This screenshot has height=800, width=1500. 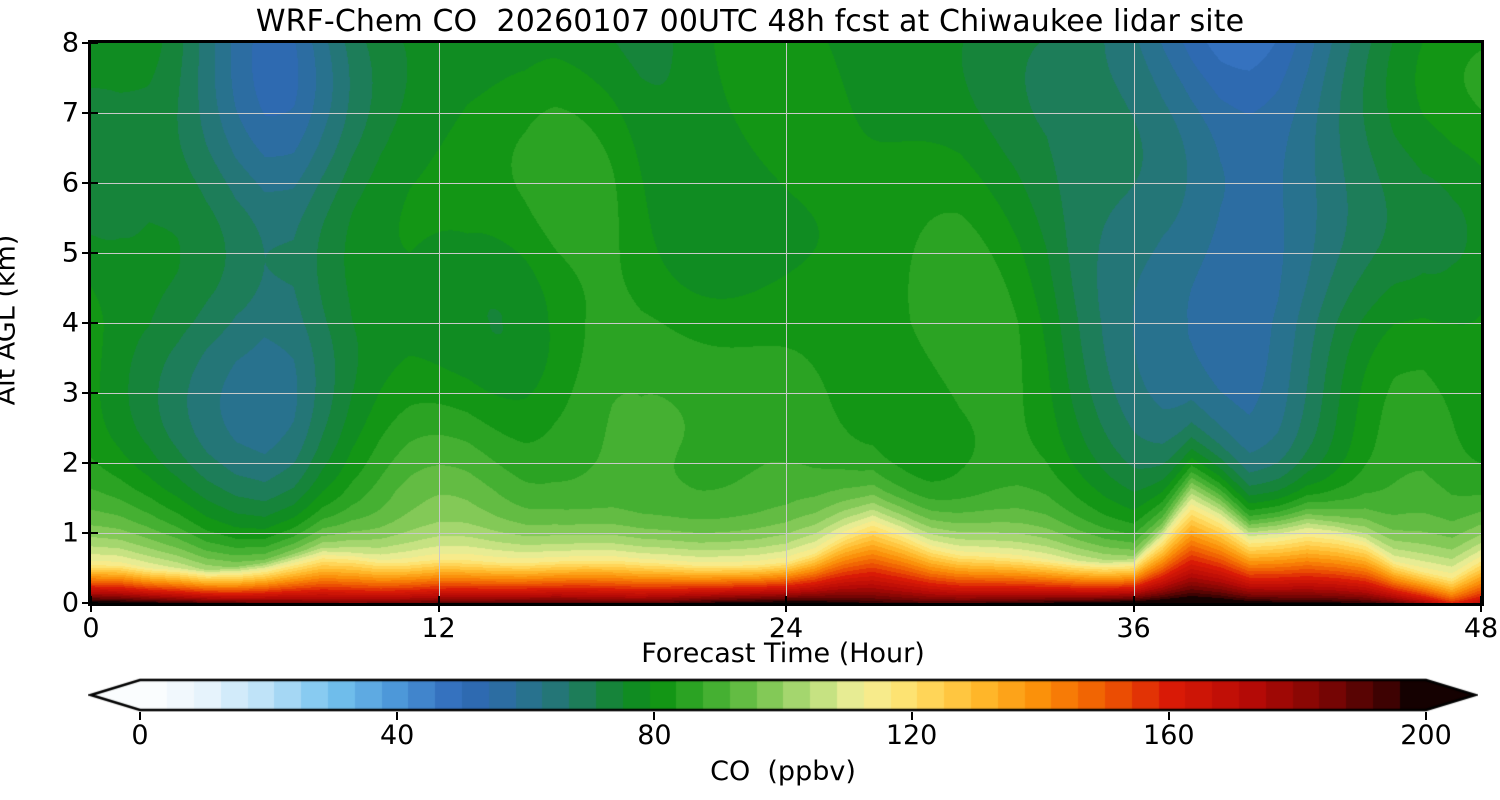 What do you see at coordinates (911, 735) in the screenshot?
I see `colorbar-tick-label: 120` at bounding box center [911, 735].